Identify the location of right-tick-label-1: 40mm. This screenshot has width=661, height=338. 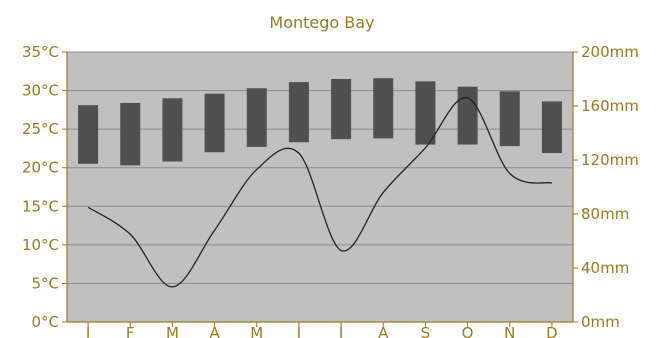
(605, 268).